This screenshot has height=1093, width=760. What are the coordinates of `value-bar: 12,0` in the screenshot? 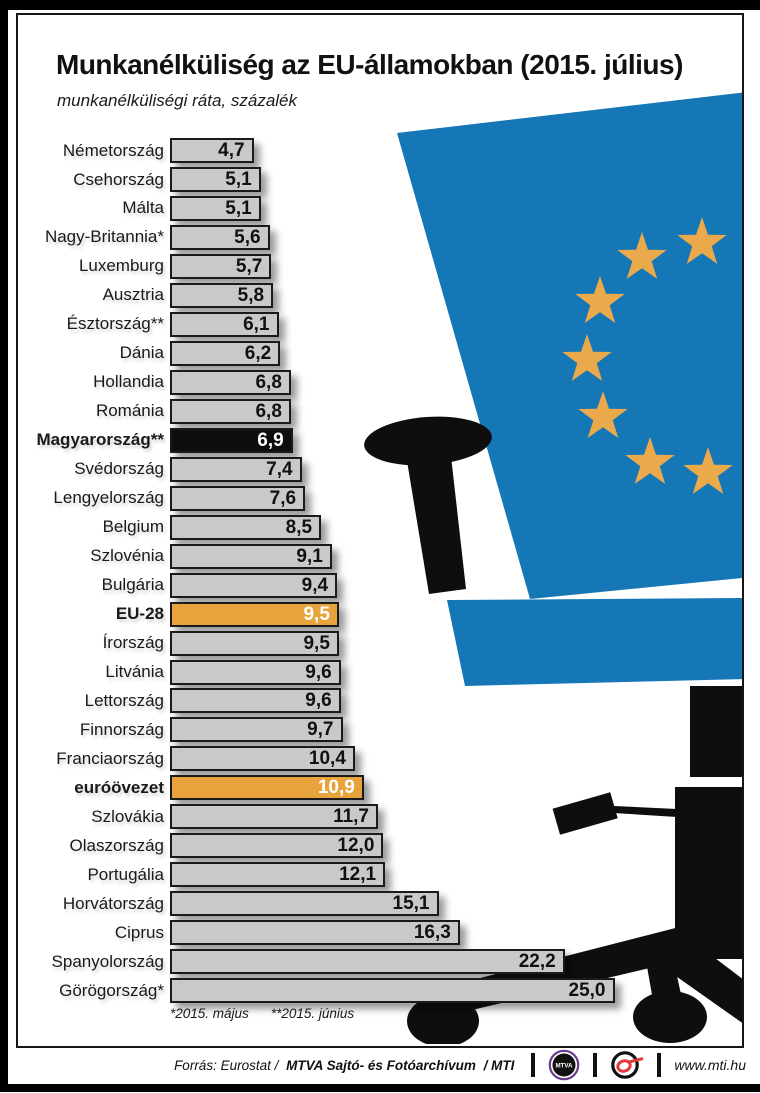 It's located at (277, 846).